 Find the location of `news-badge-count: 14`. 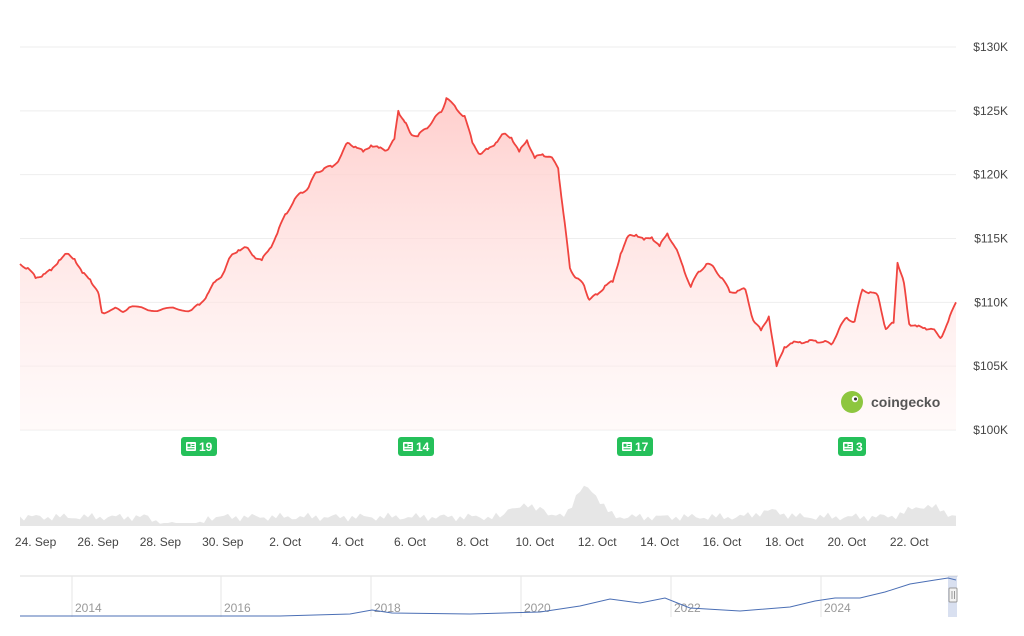

news-badge-count: 14 is located at coordinates (423, 447).